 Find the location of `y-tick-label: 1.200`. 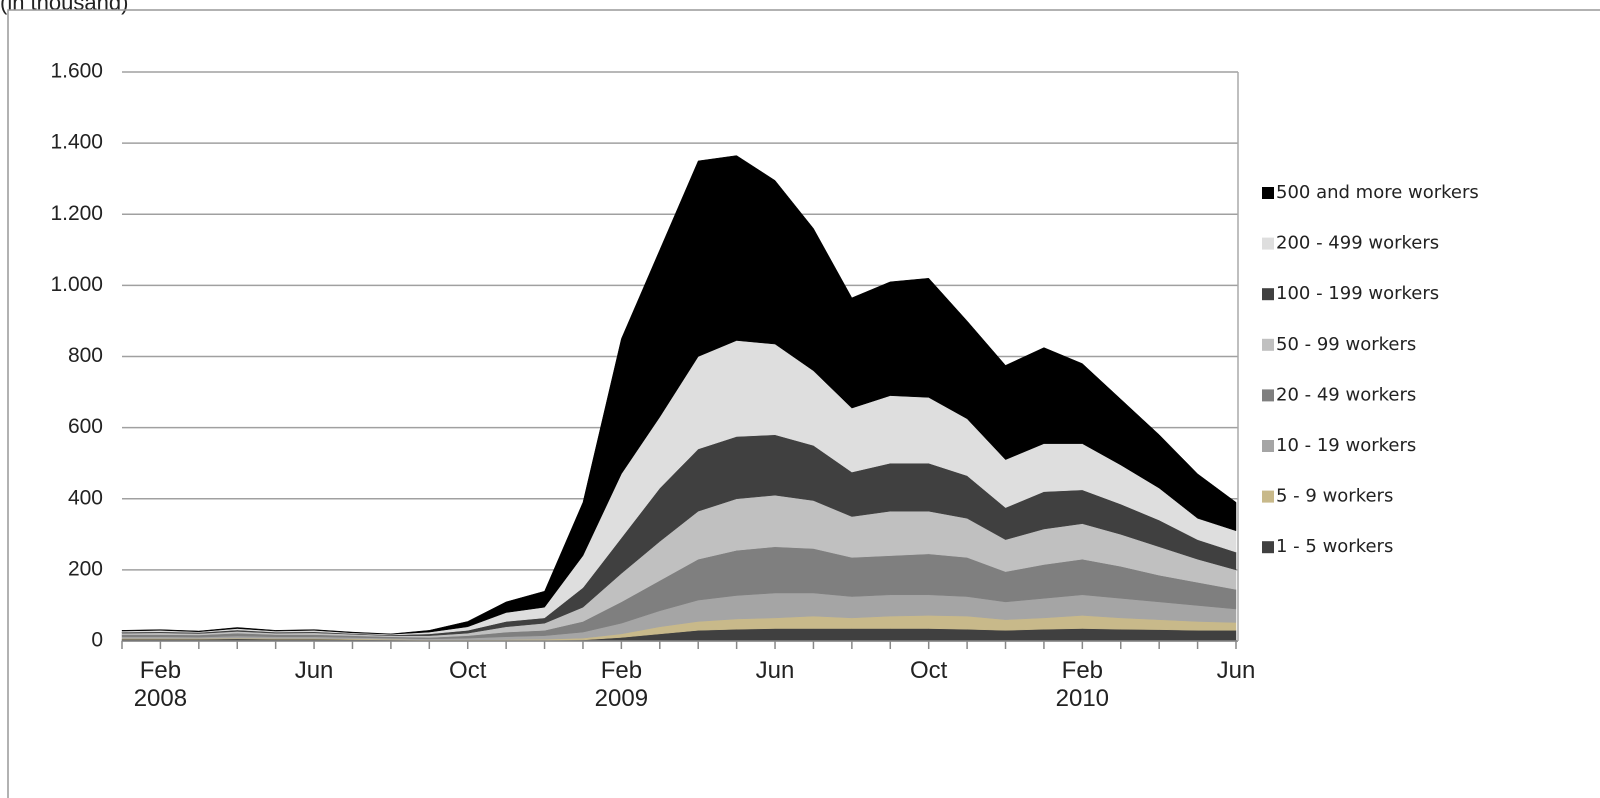

y-tick-label: 1.200 is located at coordinates (76, 213).